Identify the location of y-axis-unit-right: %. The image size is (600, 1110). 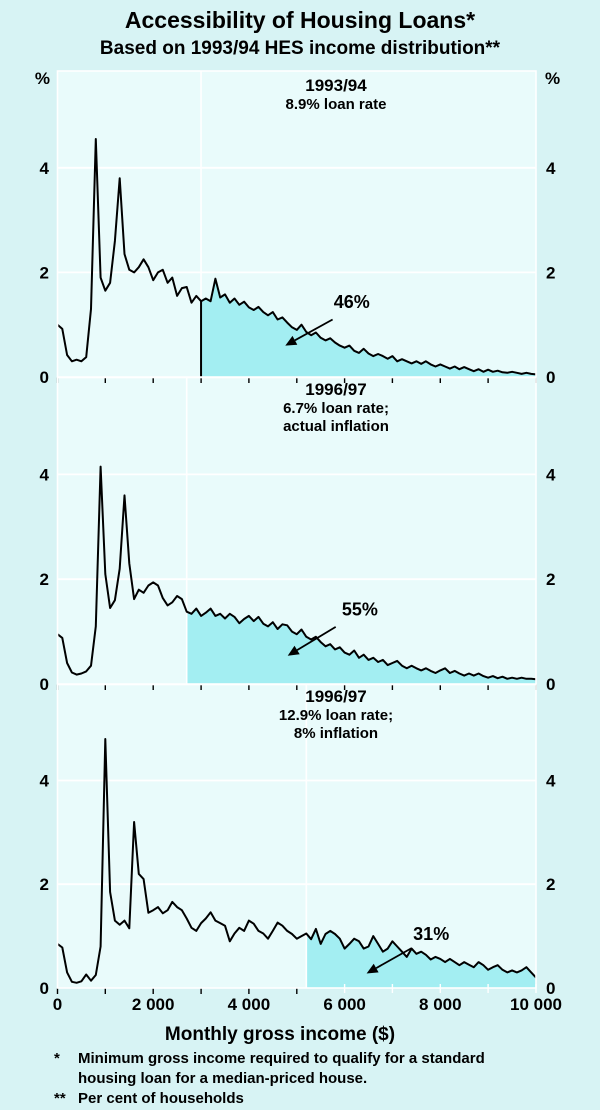
(552, 78).